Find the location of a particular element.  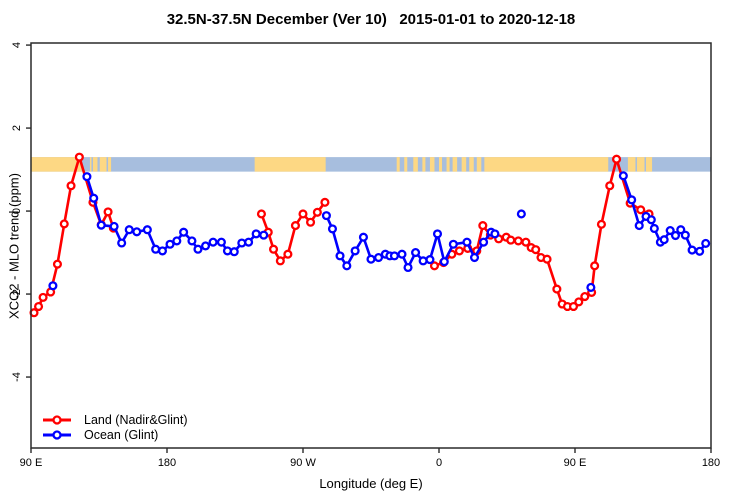

x-tick-label: 180 is located at coordinates (167, 463).